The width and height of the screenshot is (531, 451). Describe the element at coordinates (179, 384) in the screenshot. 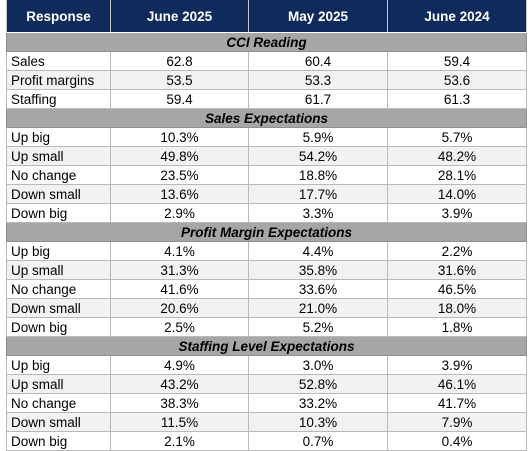

I see `value-cell: 43.2%` at that location.